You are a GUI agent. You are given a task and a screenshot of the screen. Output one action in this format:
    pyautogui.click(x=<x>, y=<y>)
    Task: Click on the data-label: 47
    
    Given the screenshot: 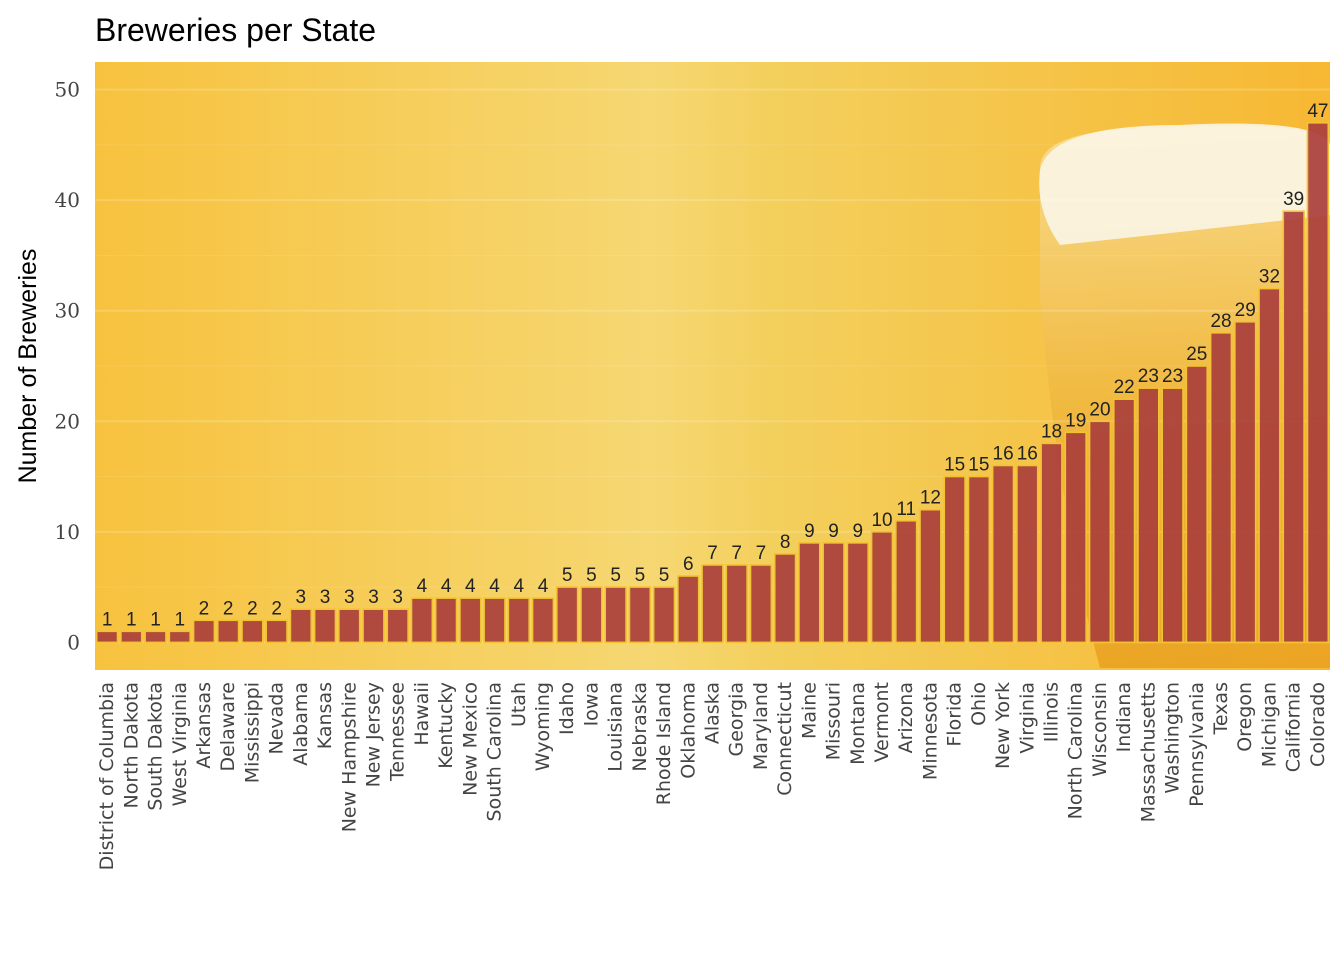 What is the action you would take?
    pyautogui.click(x=1317, y=111)
    